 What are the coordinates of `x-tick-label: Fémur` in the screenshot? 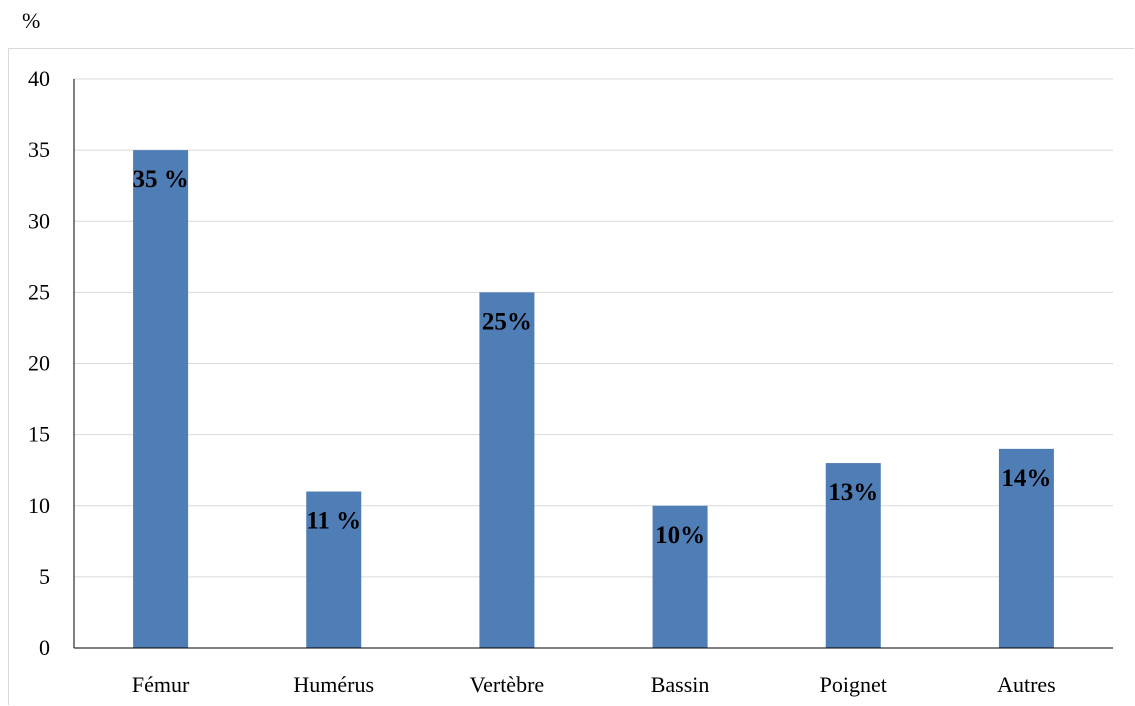 It's located at (161, 684).